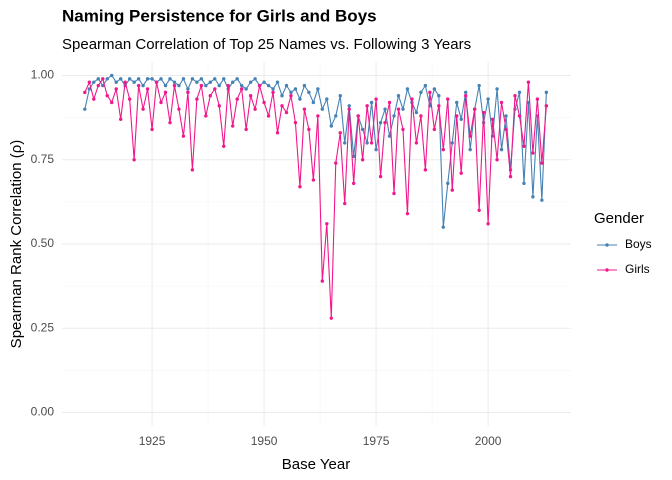 The height and width of the screenshot is (480, 672). Describe the element at coordinates (376, 441) in the screenshot. I see `x-tick-label: 1975` at that location.